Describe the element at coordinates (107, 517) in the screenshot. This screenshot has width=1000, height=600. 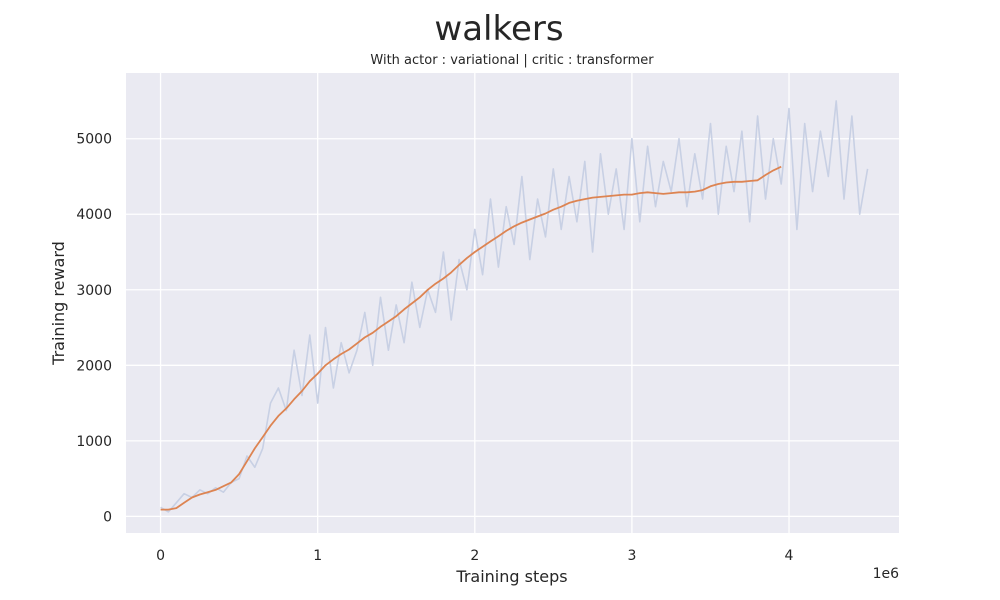
I see `y-tick-label: 0` at that location.